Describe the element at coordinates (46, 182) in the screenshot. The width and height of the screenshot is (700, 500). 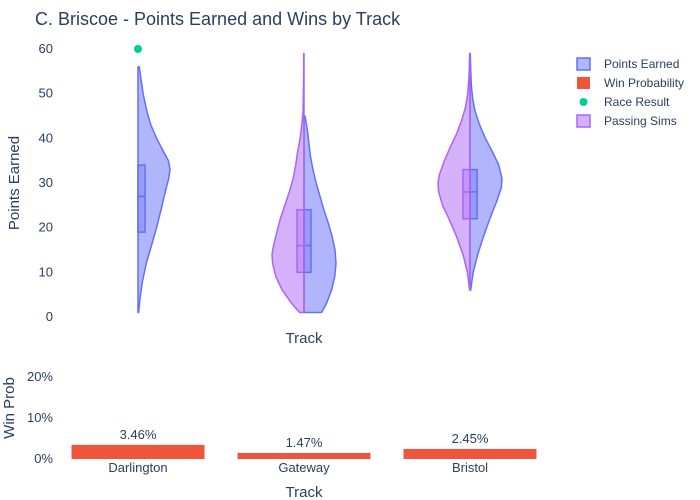
I see `violin-y-tick-label: 30` at that location.